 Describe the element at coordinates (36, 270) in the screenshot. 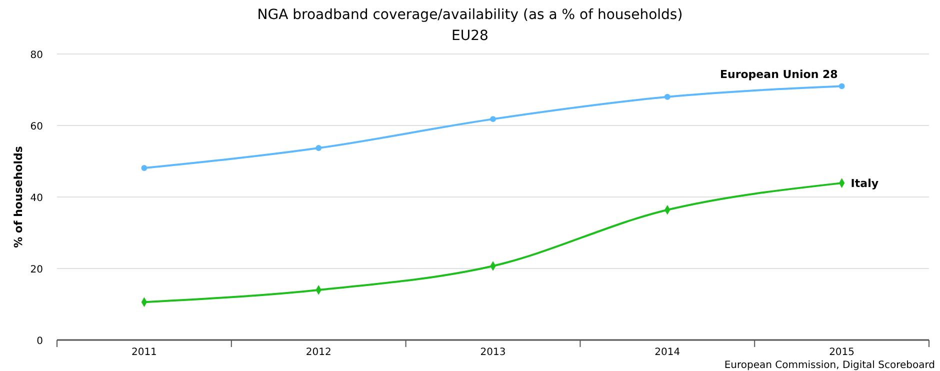

I see `y-tick-label: 20` at that location.